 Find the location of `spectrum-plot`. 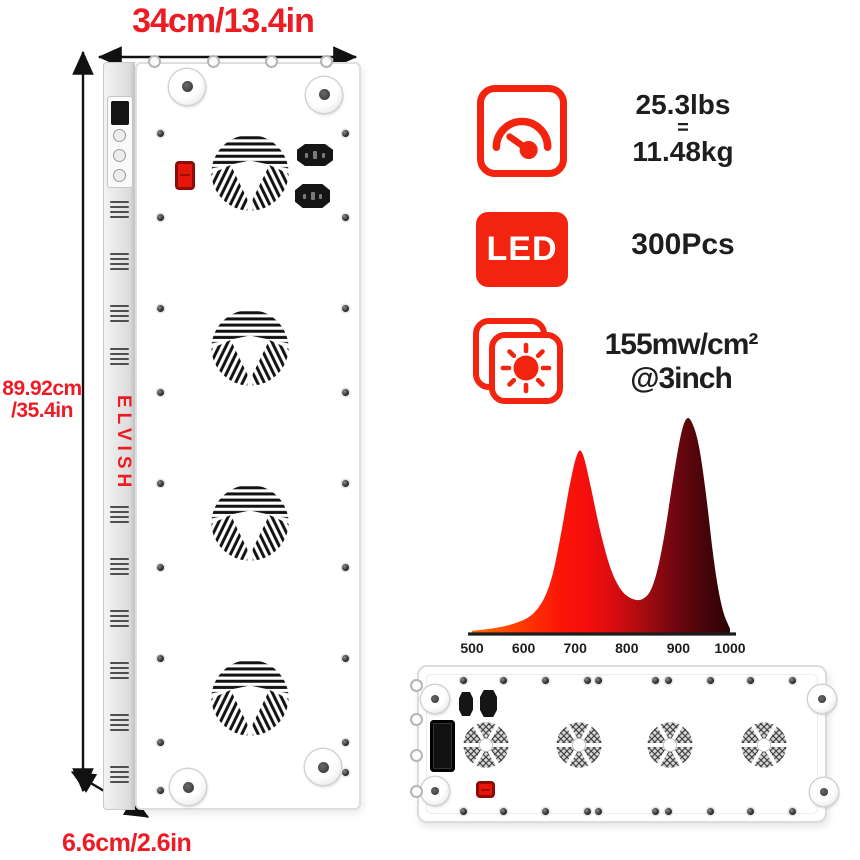

spectrum-plot is located at coordinates (602, 526).